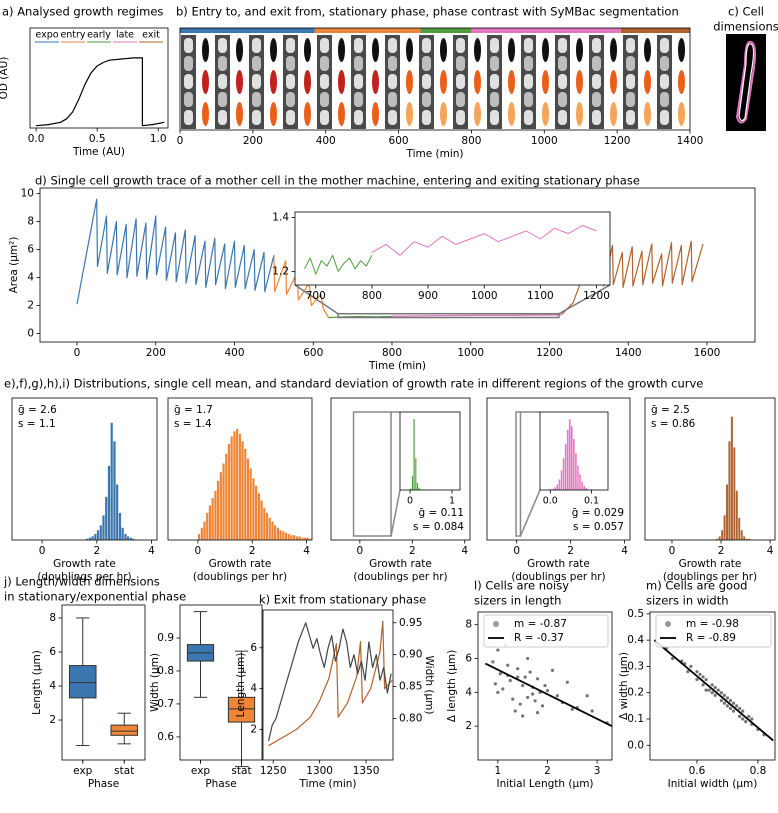 The height and width of the screenshot is (813, 778). I want to click on y-tick-label: 0.4, so click(635, 640).